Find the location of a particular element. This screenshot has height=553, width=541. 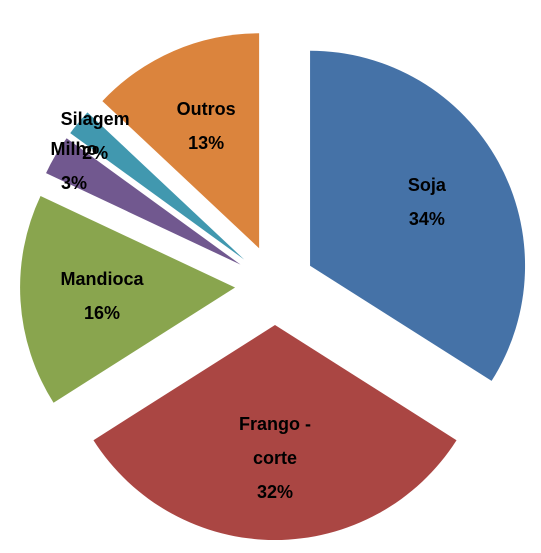

value-label: 32% is located at coordinates (275, 492).